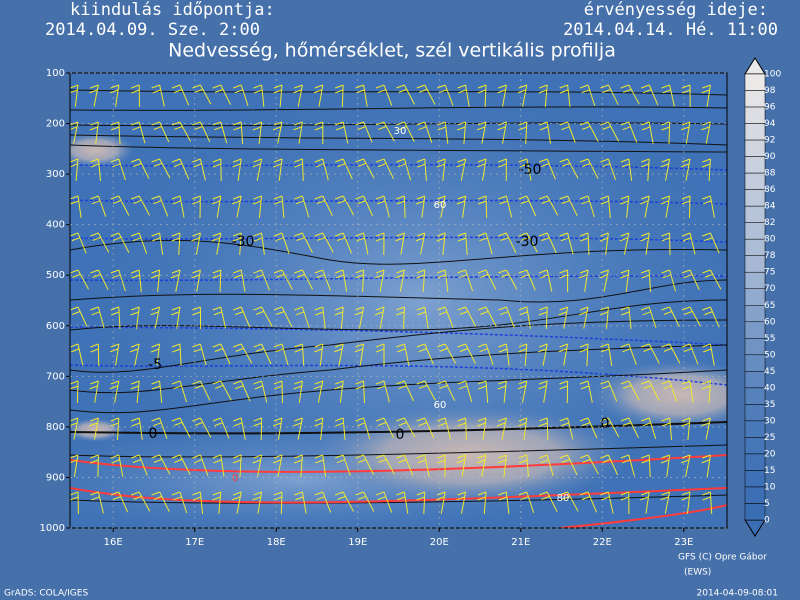 The height and width of the screenshot is (600, 800). What do you see at coordinates (530, 170) in the screenshot?
I see `contour-label: -50` at bounding box center [530, 170].